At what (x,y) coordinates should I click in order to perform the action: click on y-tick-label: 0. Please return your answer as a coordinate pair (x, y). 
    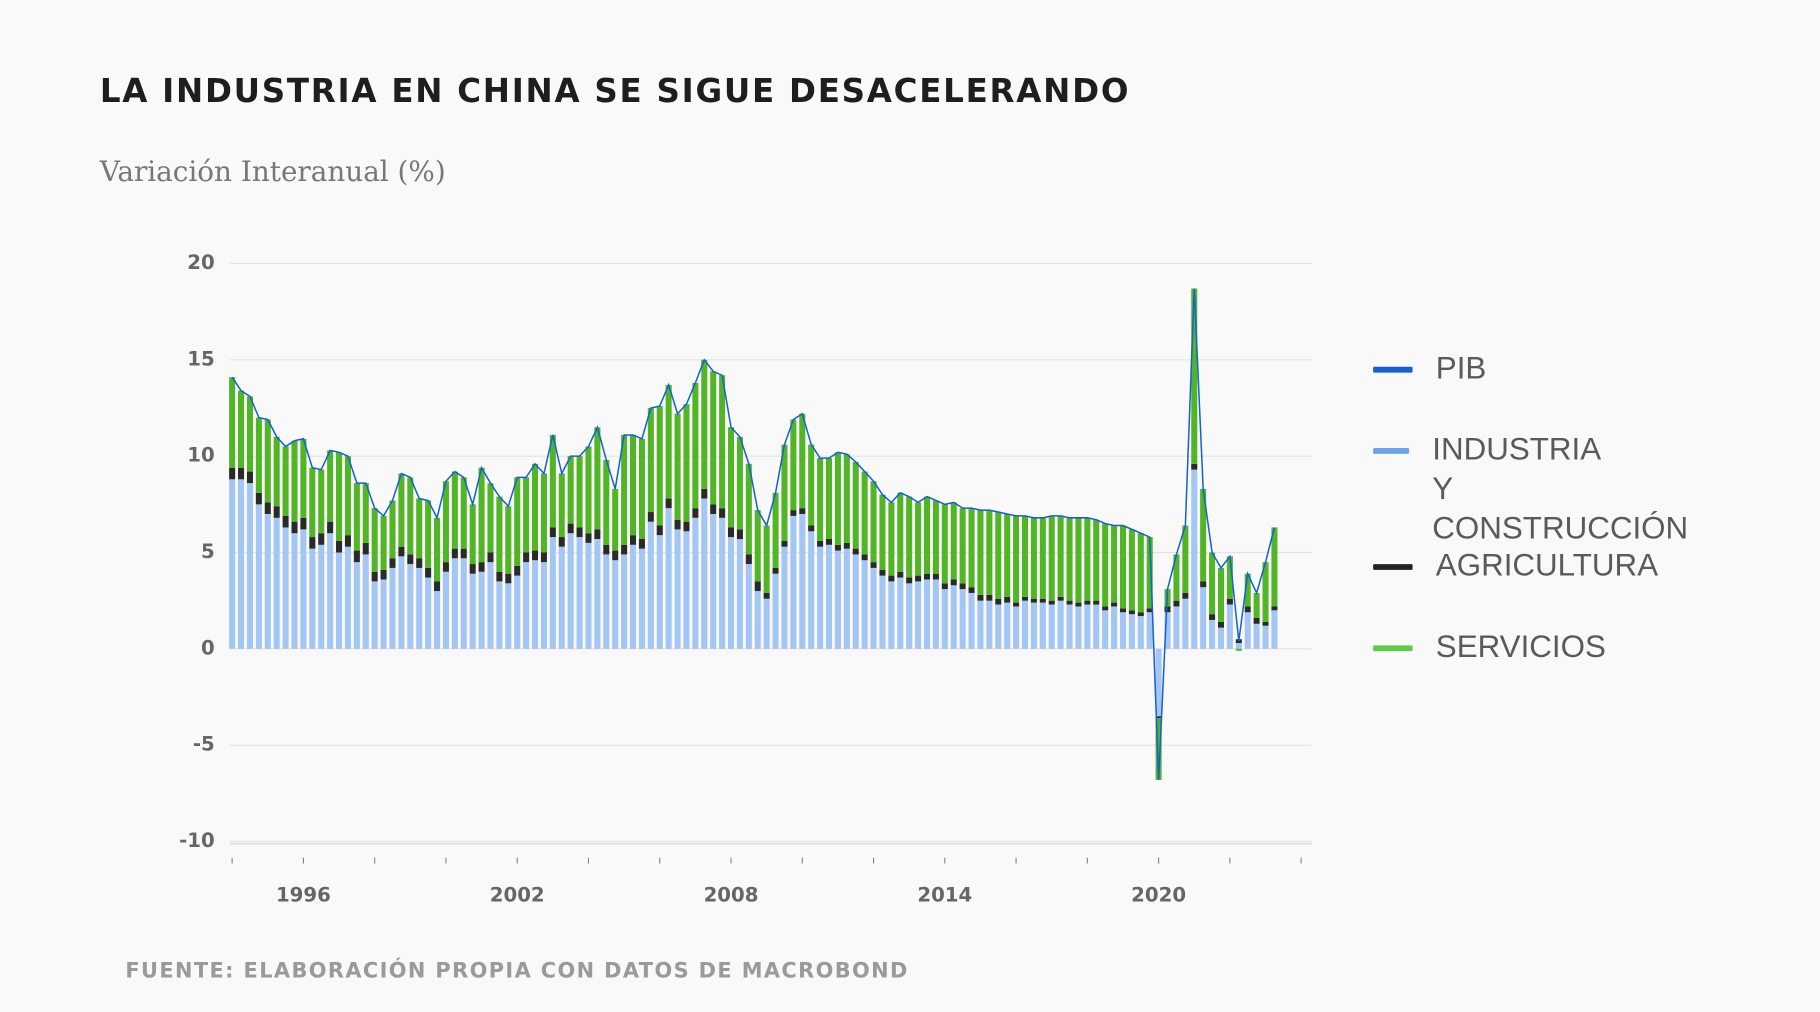
    Looking at the image, I should click on (208, 647).